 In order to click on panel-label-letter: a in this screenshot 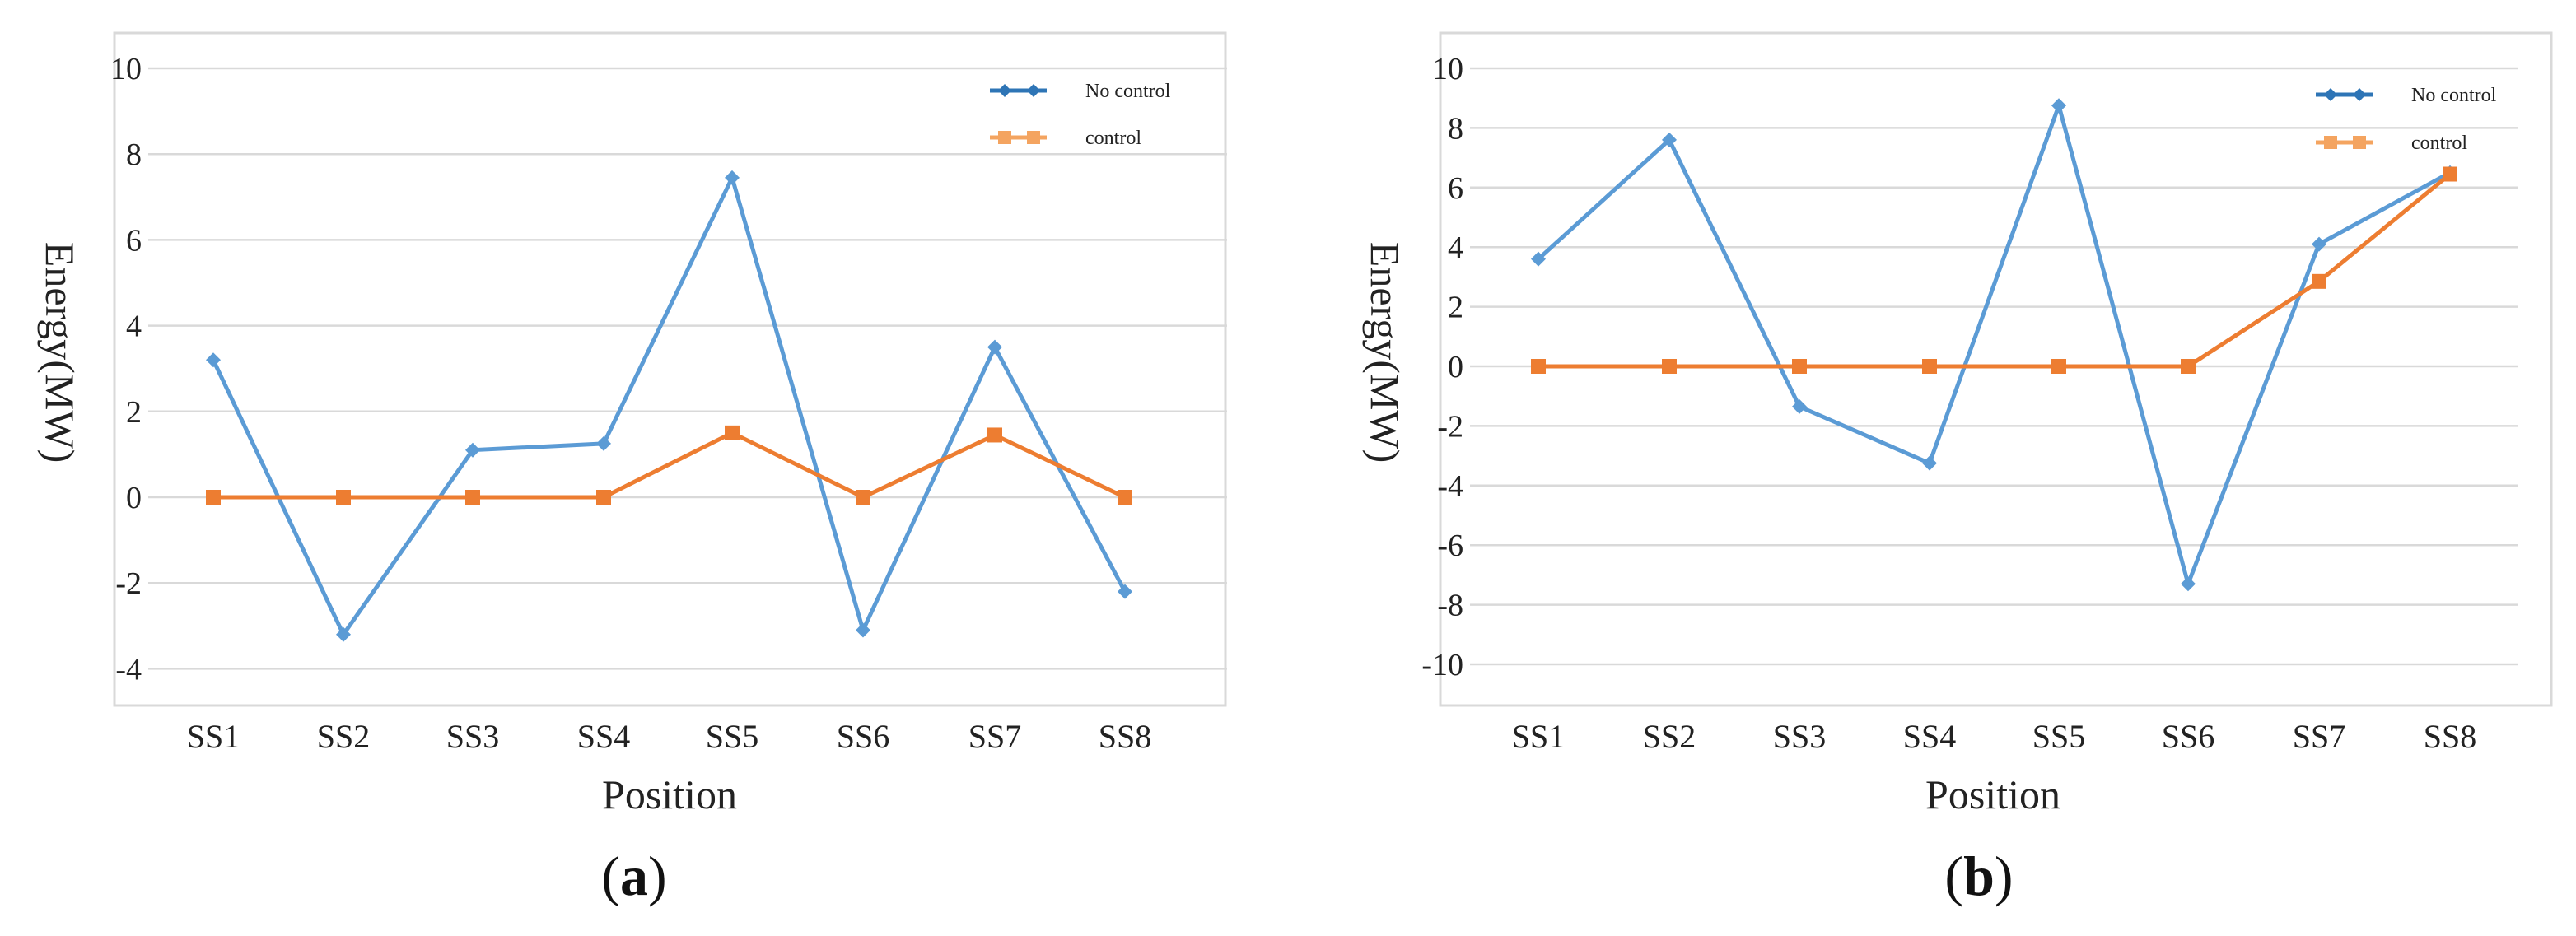, I will do `click(634, 876)`.